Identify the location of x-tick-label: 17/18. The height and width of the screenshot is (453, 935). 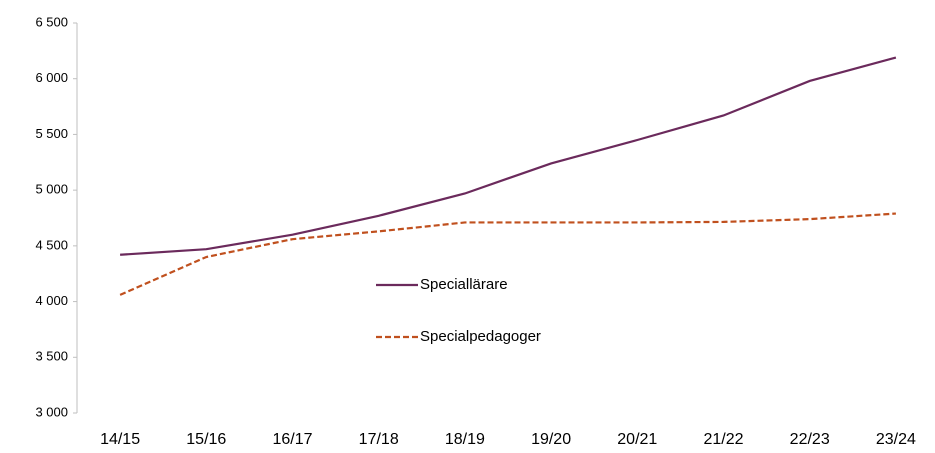
(379, 439).